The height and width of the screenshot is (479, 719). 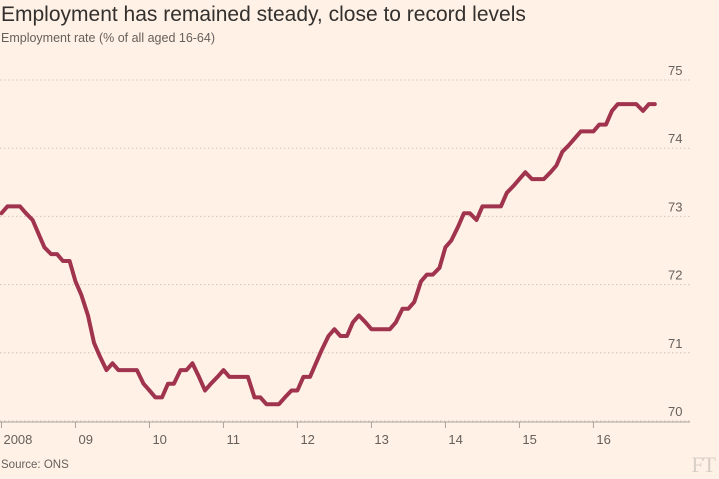 I want to click on x-tick-11: 11, so click(x=233, y=439).